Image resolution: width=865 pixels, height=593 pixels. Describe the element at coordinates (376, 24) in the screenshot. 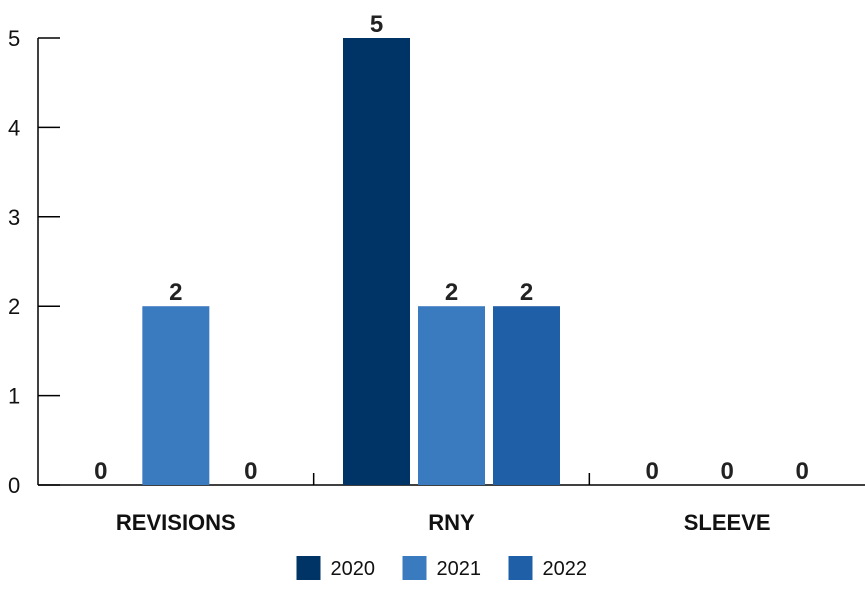

I see `data-label: 5` at that location.